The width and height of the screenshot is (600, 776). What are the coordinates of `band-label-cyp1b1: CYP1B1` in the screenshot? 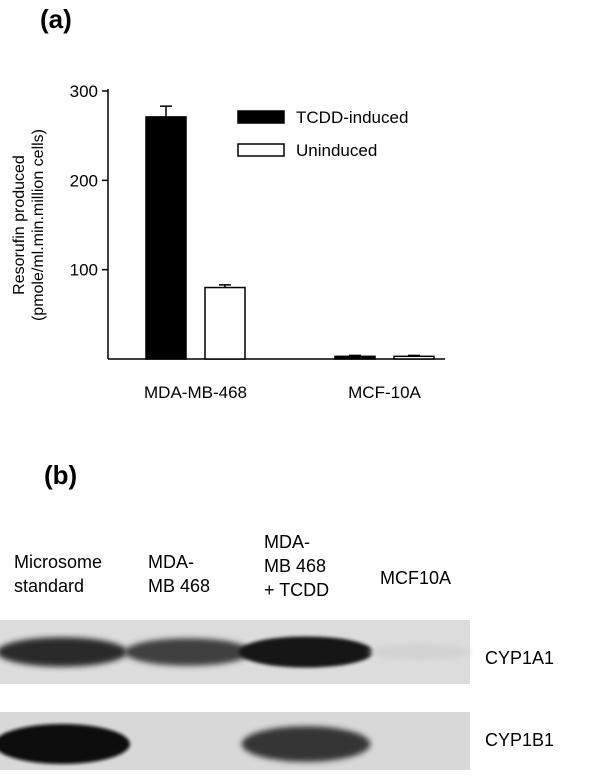 It's located at (520, 740).